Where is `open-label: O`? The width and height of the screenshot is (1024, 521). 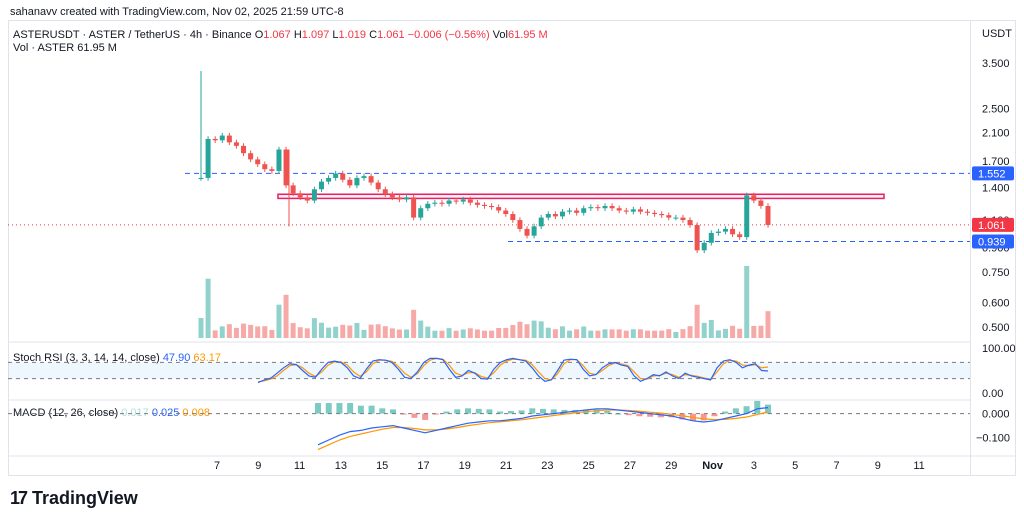 open-label: O is located at coordinates (259, 35).